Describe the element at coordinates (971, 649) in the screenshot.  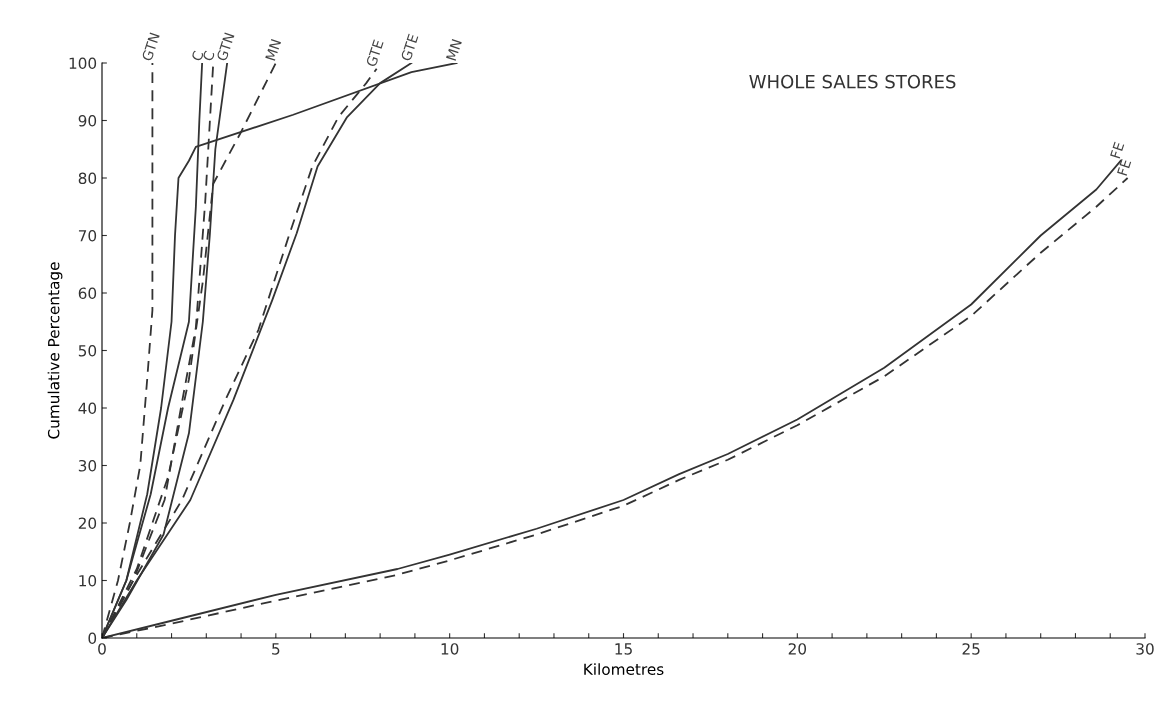
I see `x-tick-label: 25` at that location.